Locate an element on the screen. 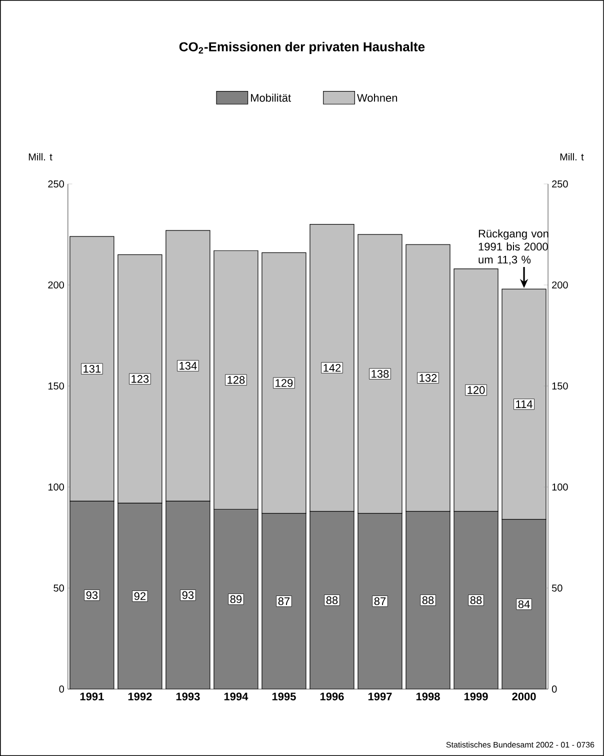 This screenshot has height=756, width=604. x-tick-label: 1991 is located at coordinates (92, 696).